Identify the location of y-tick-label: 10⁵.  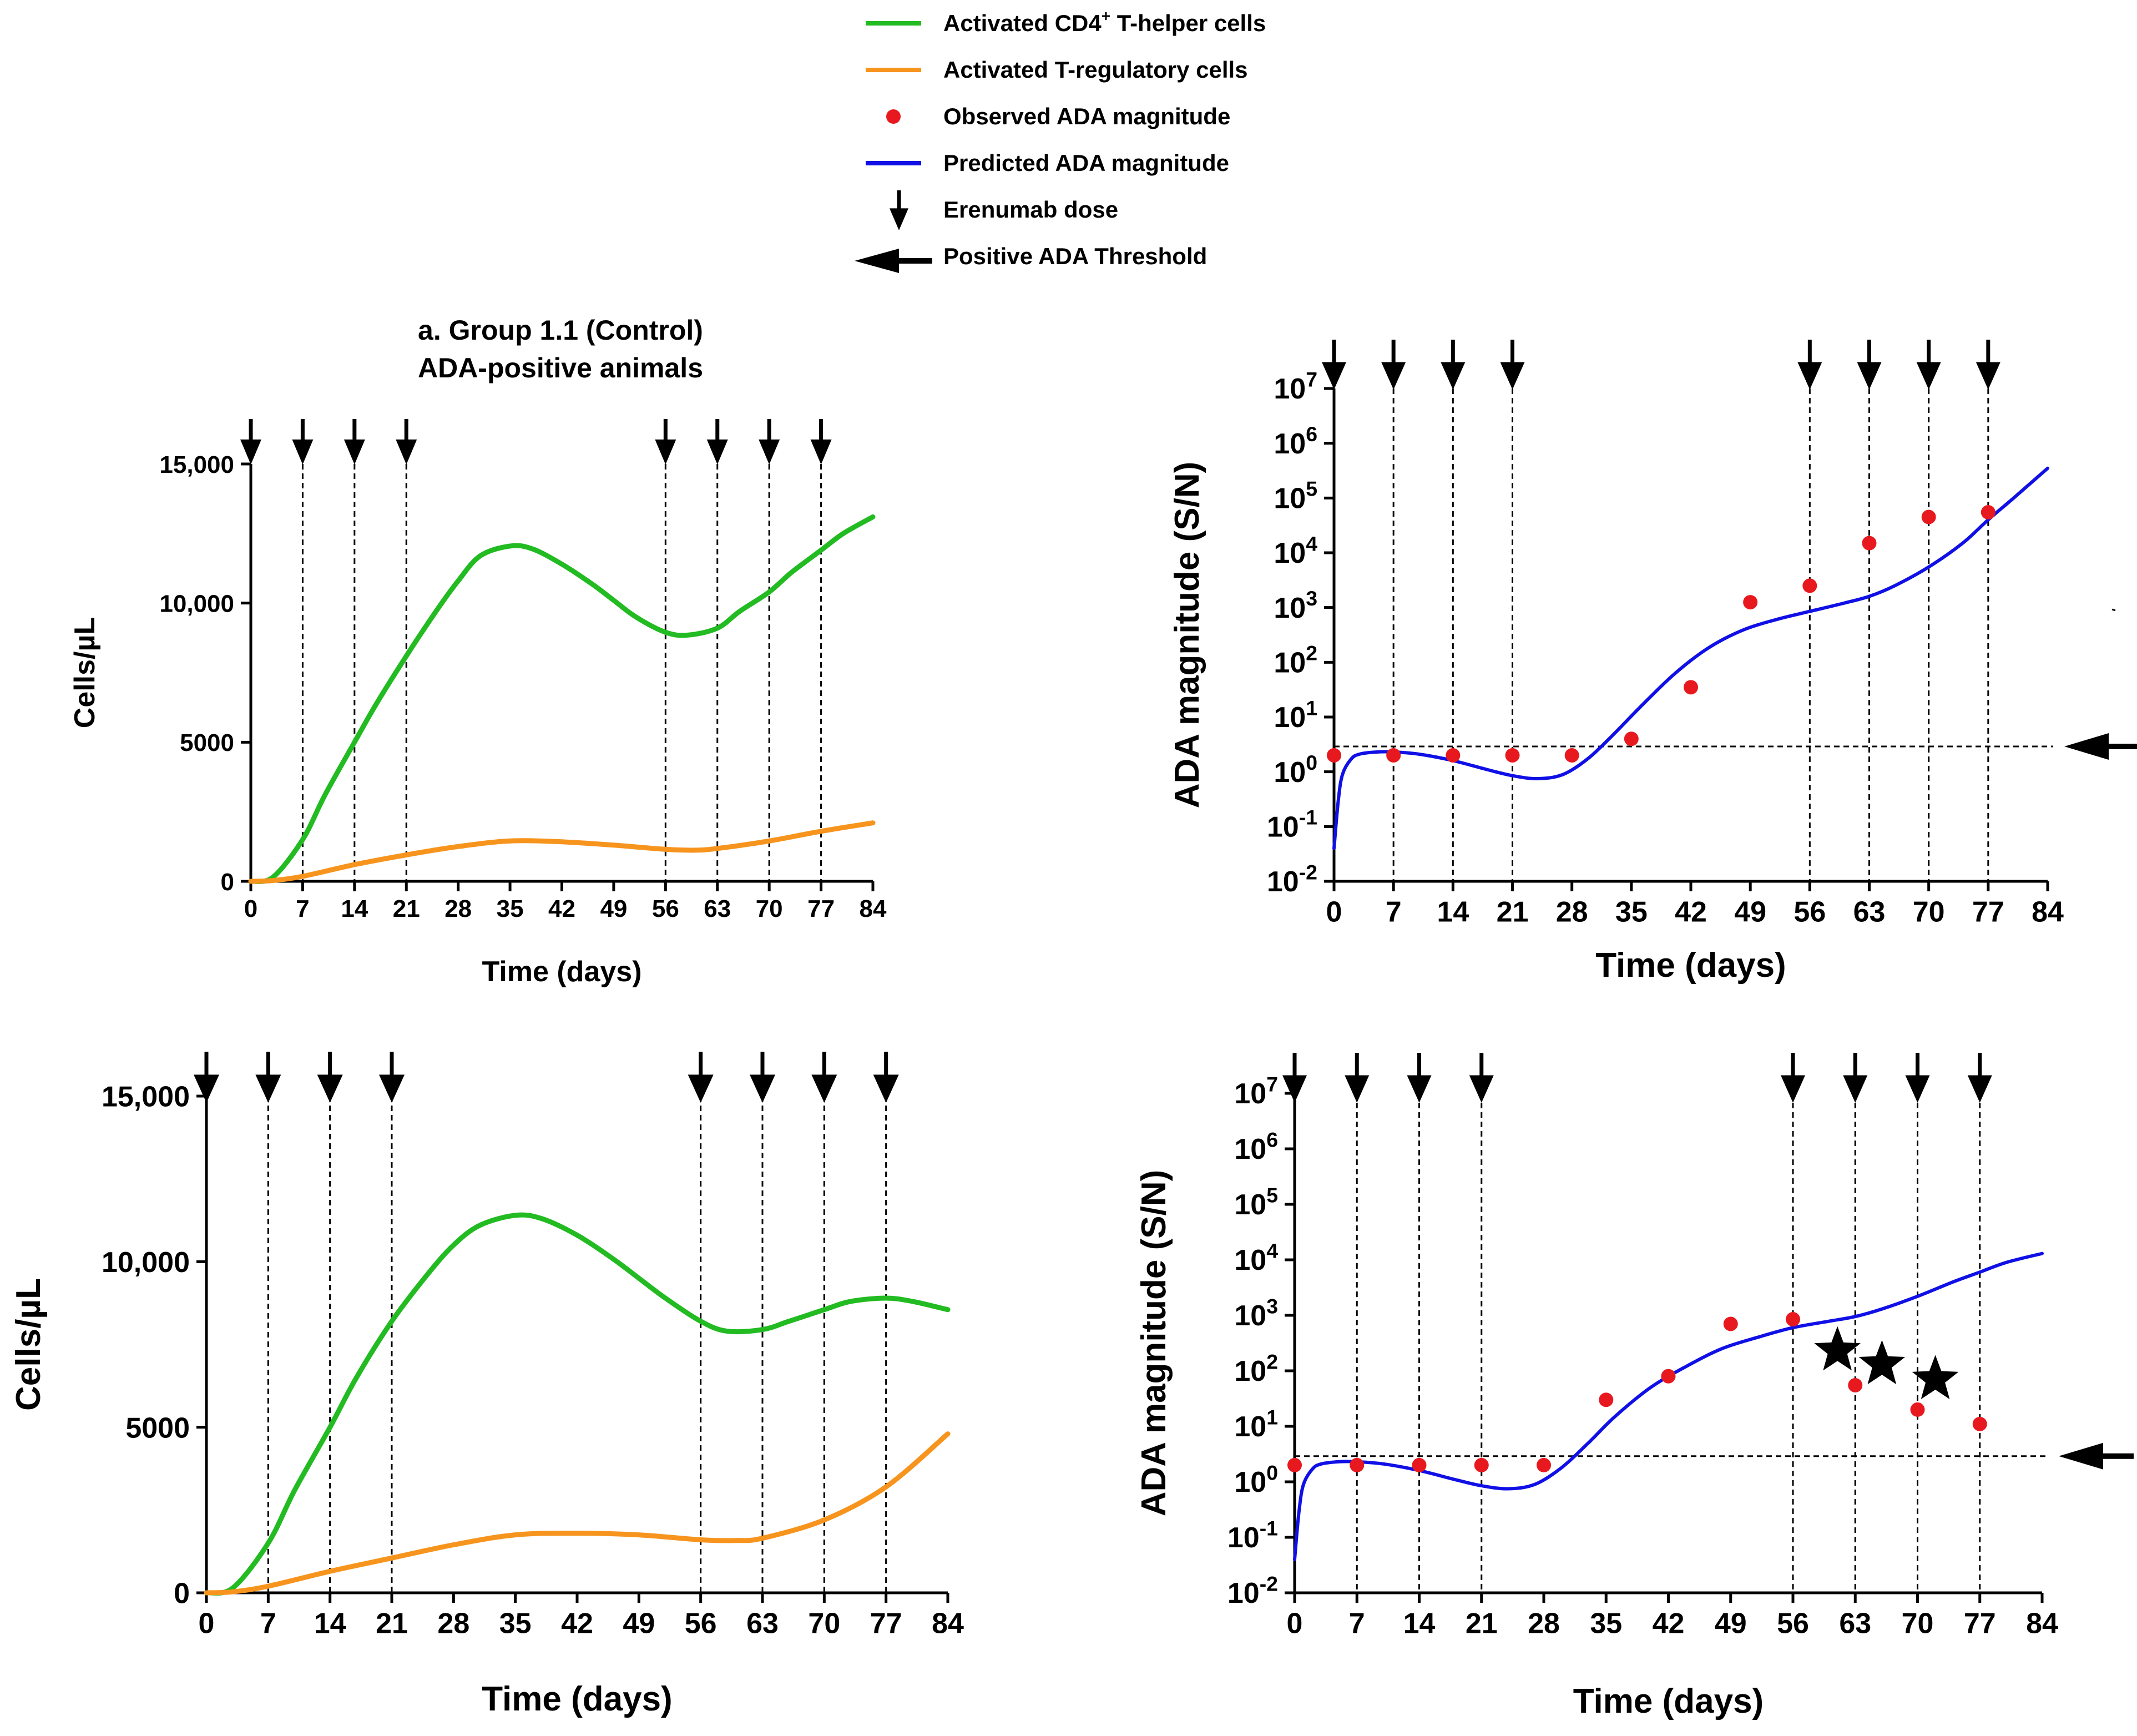
(1256, 1202).